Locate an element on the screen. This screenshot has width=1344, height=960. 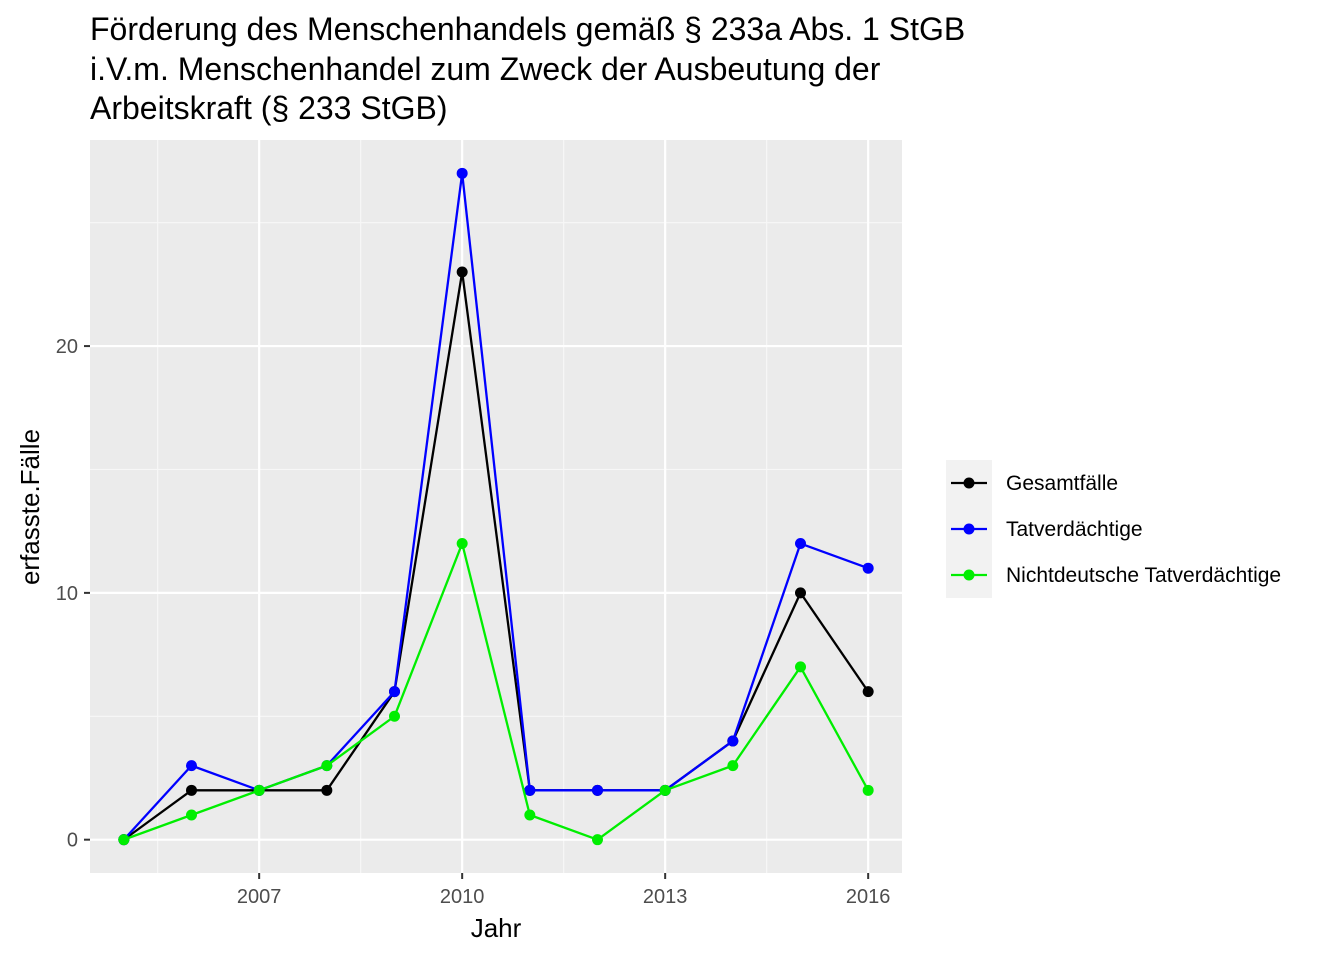
x-tick-label: 2016 is located at coordinates (868, 897).